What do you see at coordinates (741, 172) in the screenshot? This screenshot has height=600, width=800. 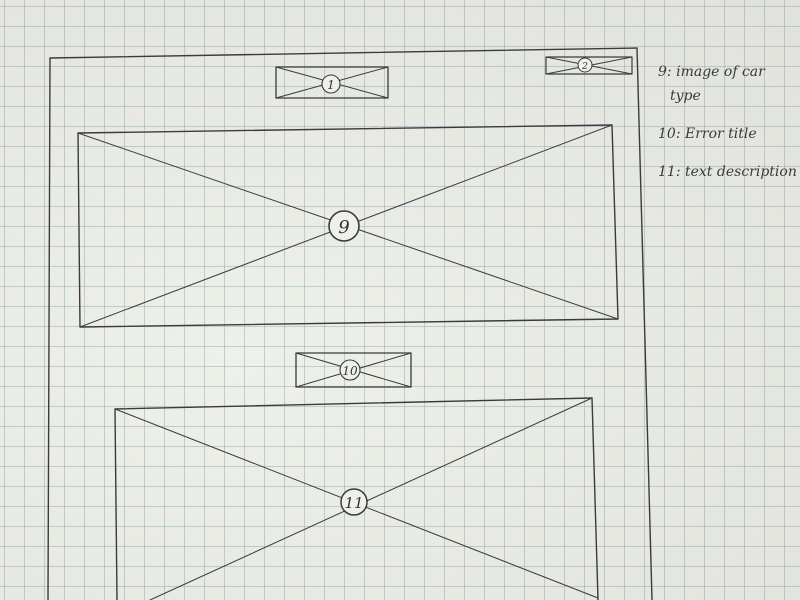 I see `legend-text: text description` at bounding box center [741, 172].